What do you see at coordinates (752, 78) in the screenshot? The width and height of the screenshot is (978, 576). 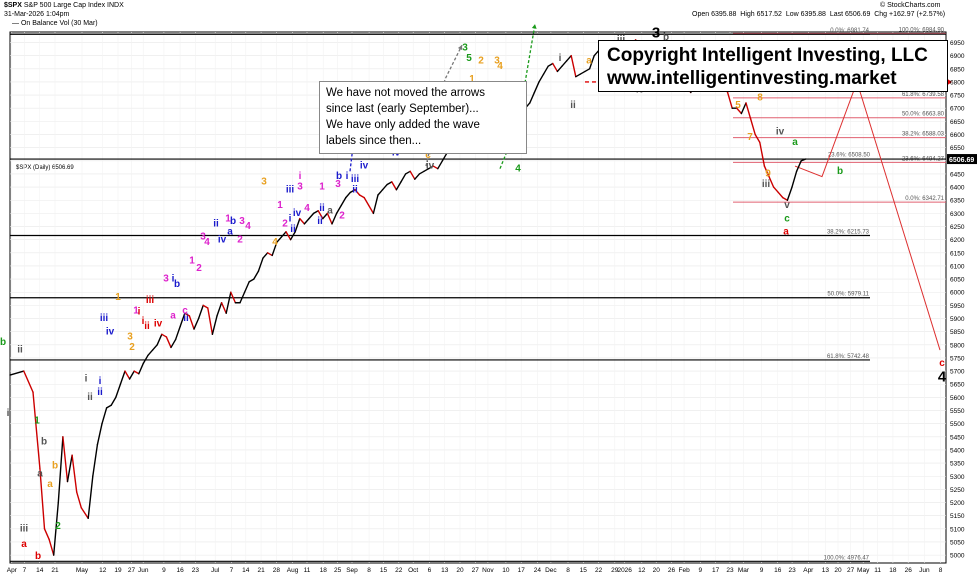 I see `copyright-line2: www.intelligentinvesting.market` at bounding box center [752, 78].